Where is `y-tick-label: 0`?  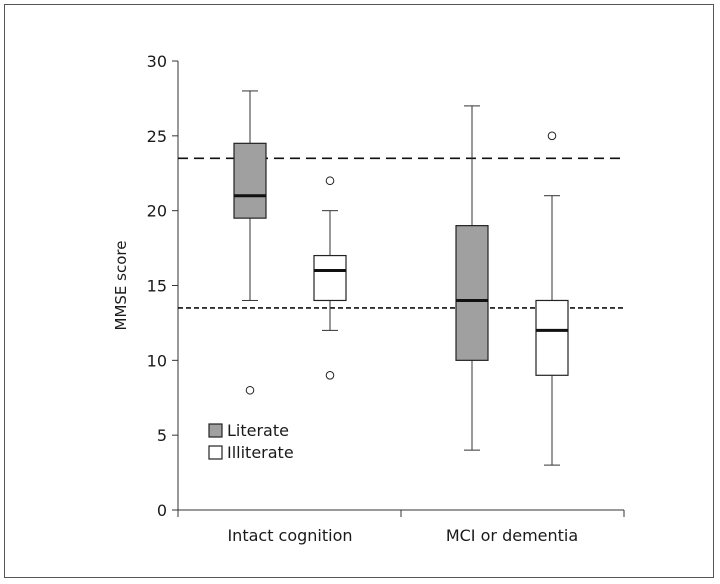 y-tick-label: 0 is located at coordinates (162, 510).